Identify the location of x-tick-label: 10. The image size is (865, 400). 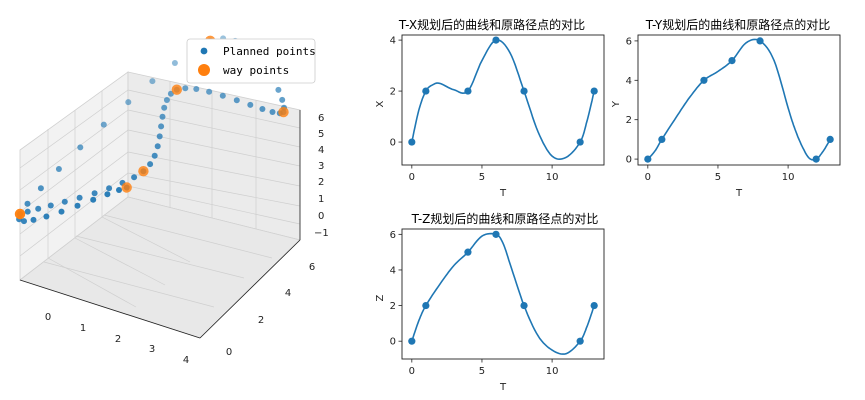
(552, 177).